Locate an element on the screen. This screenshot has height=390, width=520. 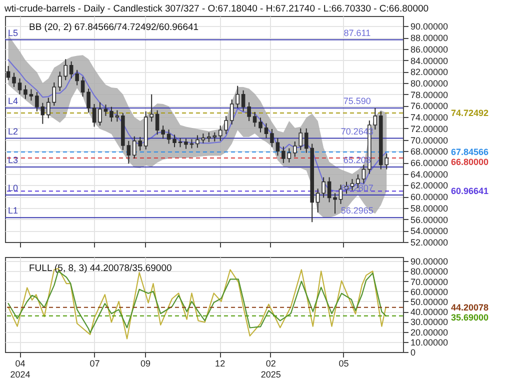
y-tick-label: 72.00000 is located at coordinates (429, 129).